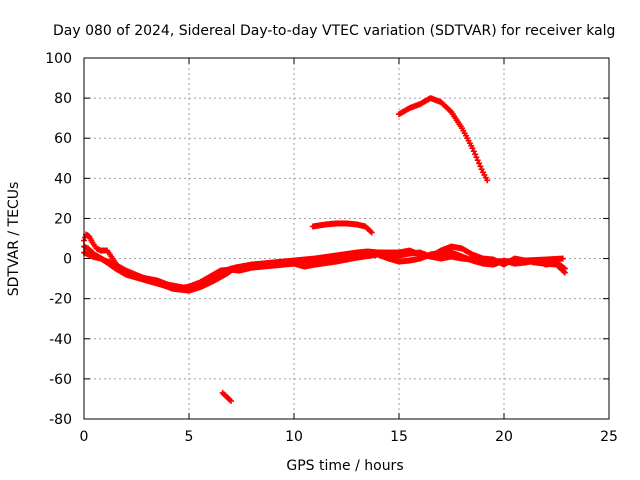 The width and height of the screenshot is (640, 480). Describe the element at coordinates (342, 228) in the screenshot. I see `series-arc-11-14h` at that location.